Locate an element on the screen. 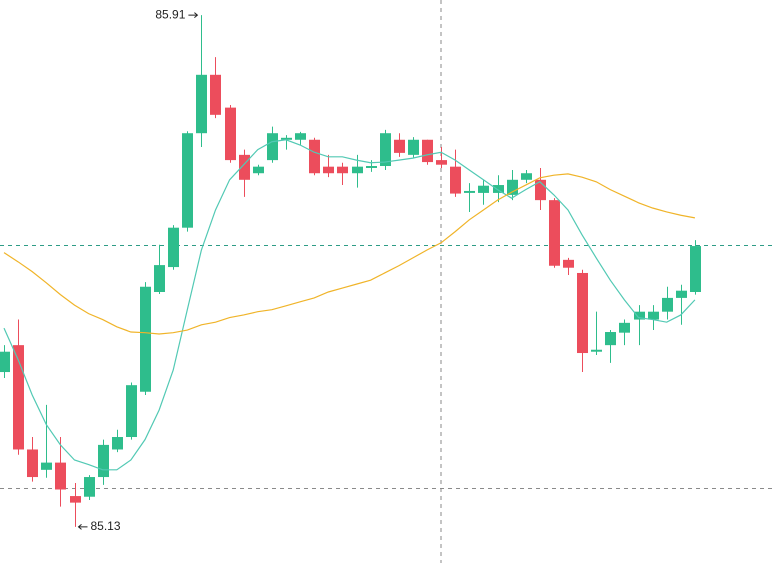  low-annotation: 85.13 is located at coordinates (106, 526).